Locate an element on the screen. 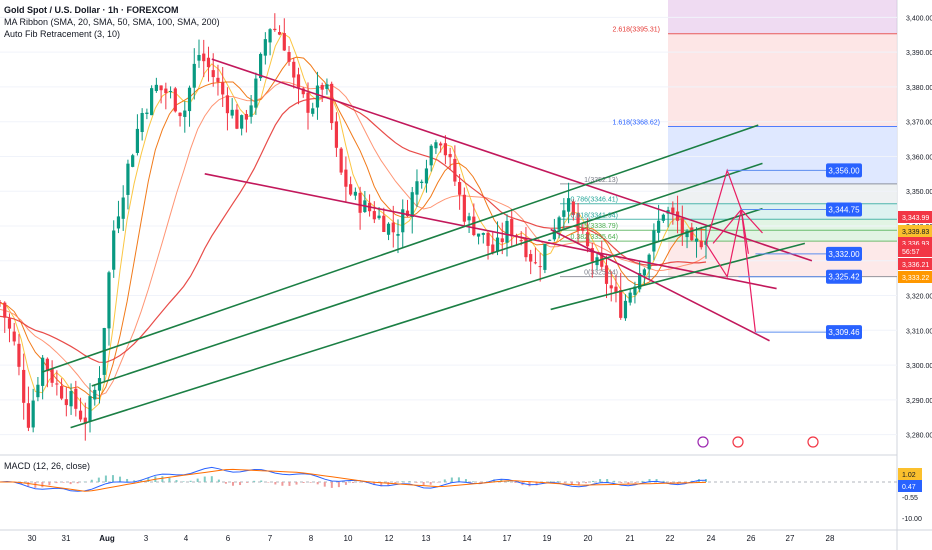  fib-level-label: 0.382(3335.64) is located at coordinates (594, 237).